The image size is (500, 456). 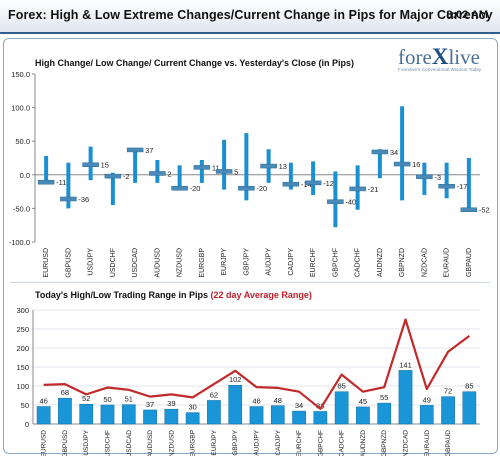 What do you see at coordinates (250, 282) in the screenshot?
I see `divider` at bounding box center [250, 282].